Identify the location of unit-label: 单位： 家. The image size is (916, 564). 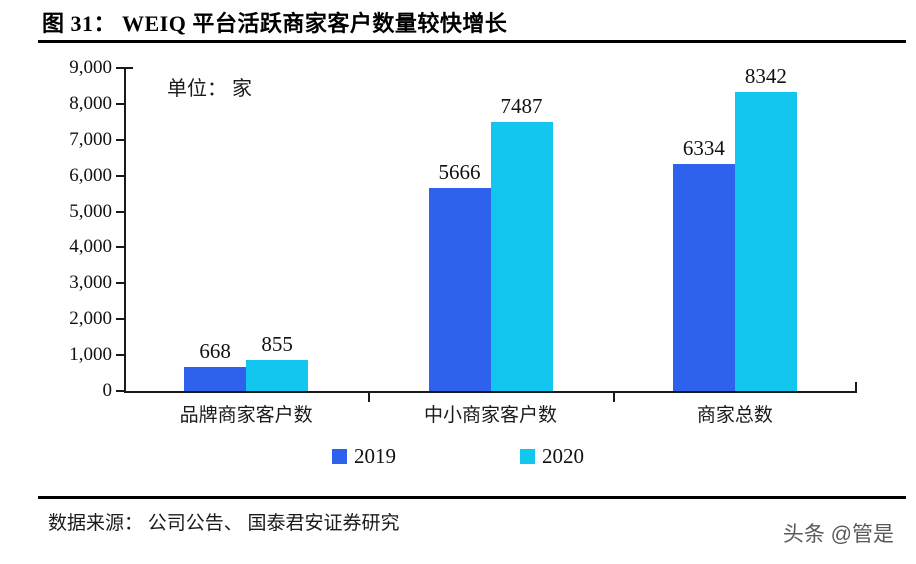
(209, 89).